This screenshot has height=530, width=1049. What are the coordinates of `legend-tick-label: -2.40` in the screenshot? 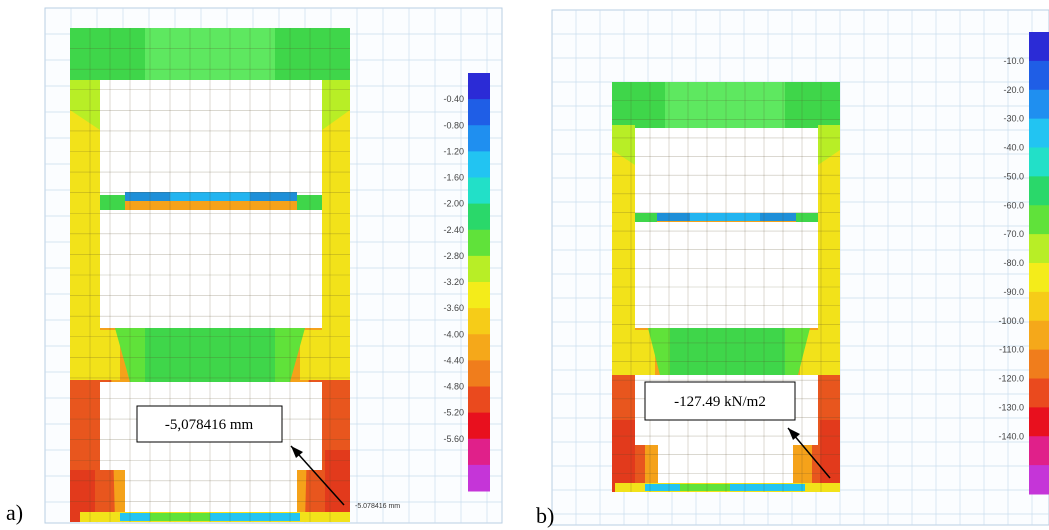 It's located at (453, 230).